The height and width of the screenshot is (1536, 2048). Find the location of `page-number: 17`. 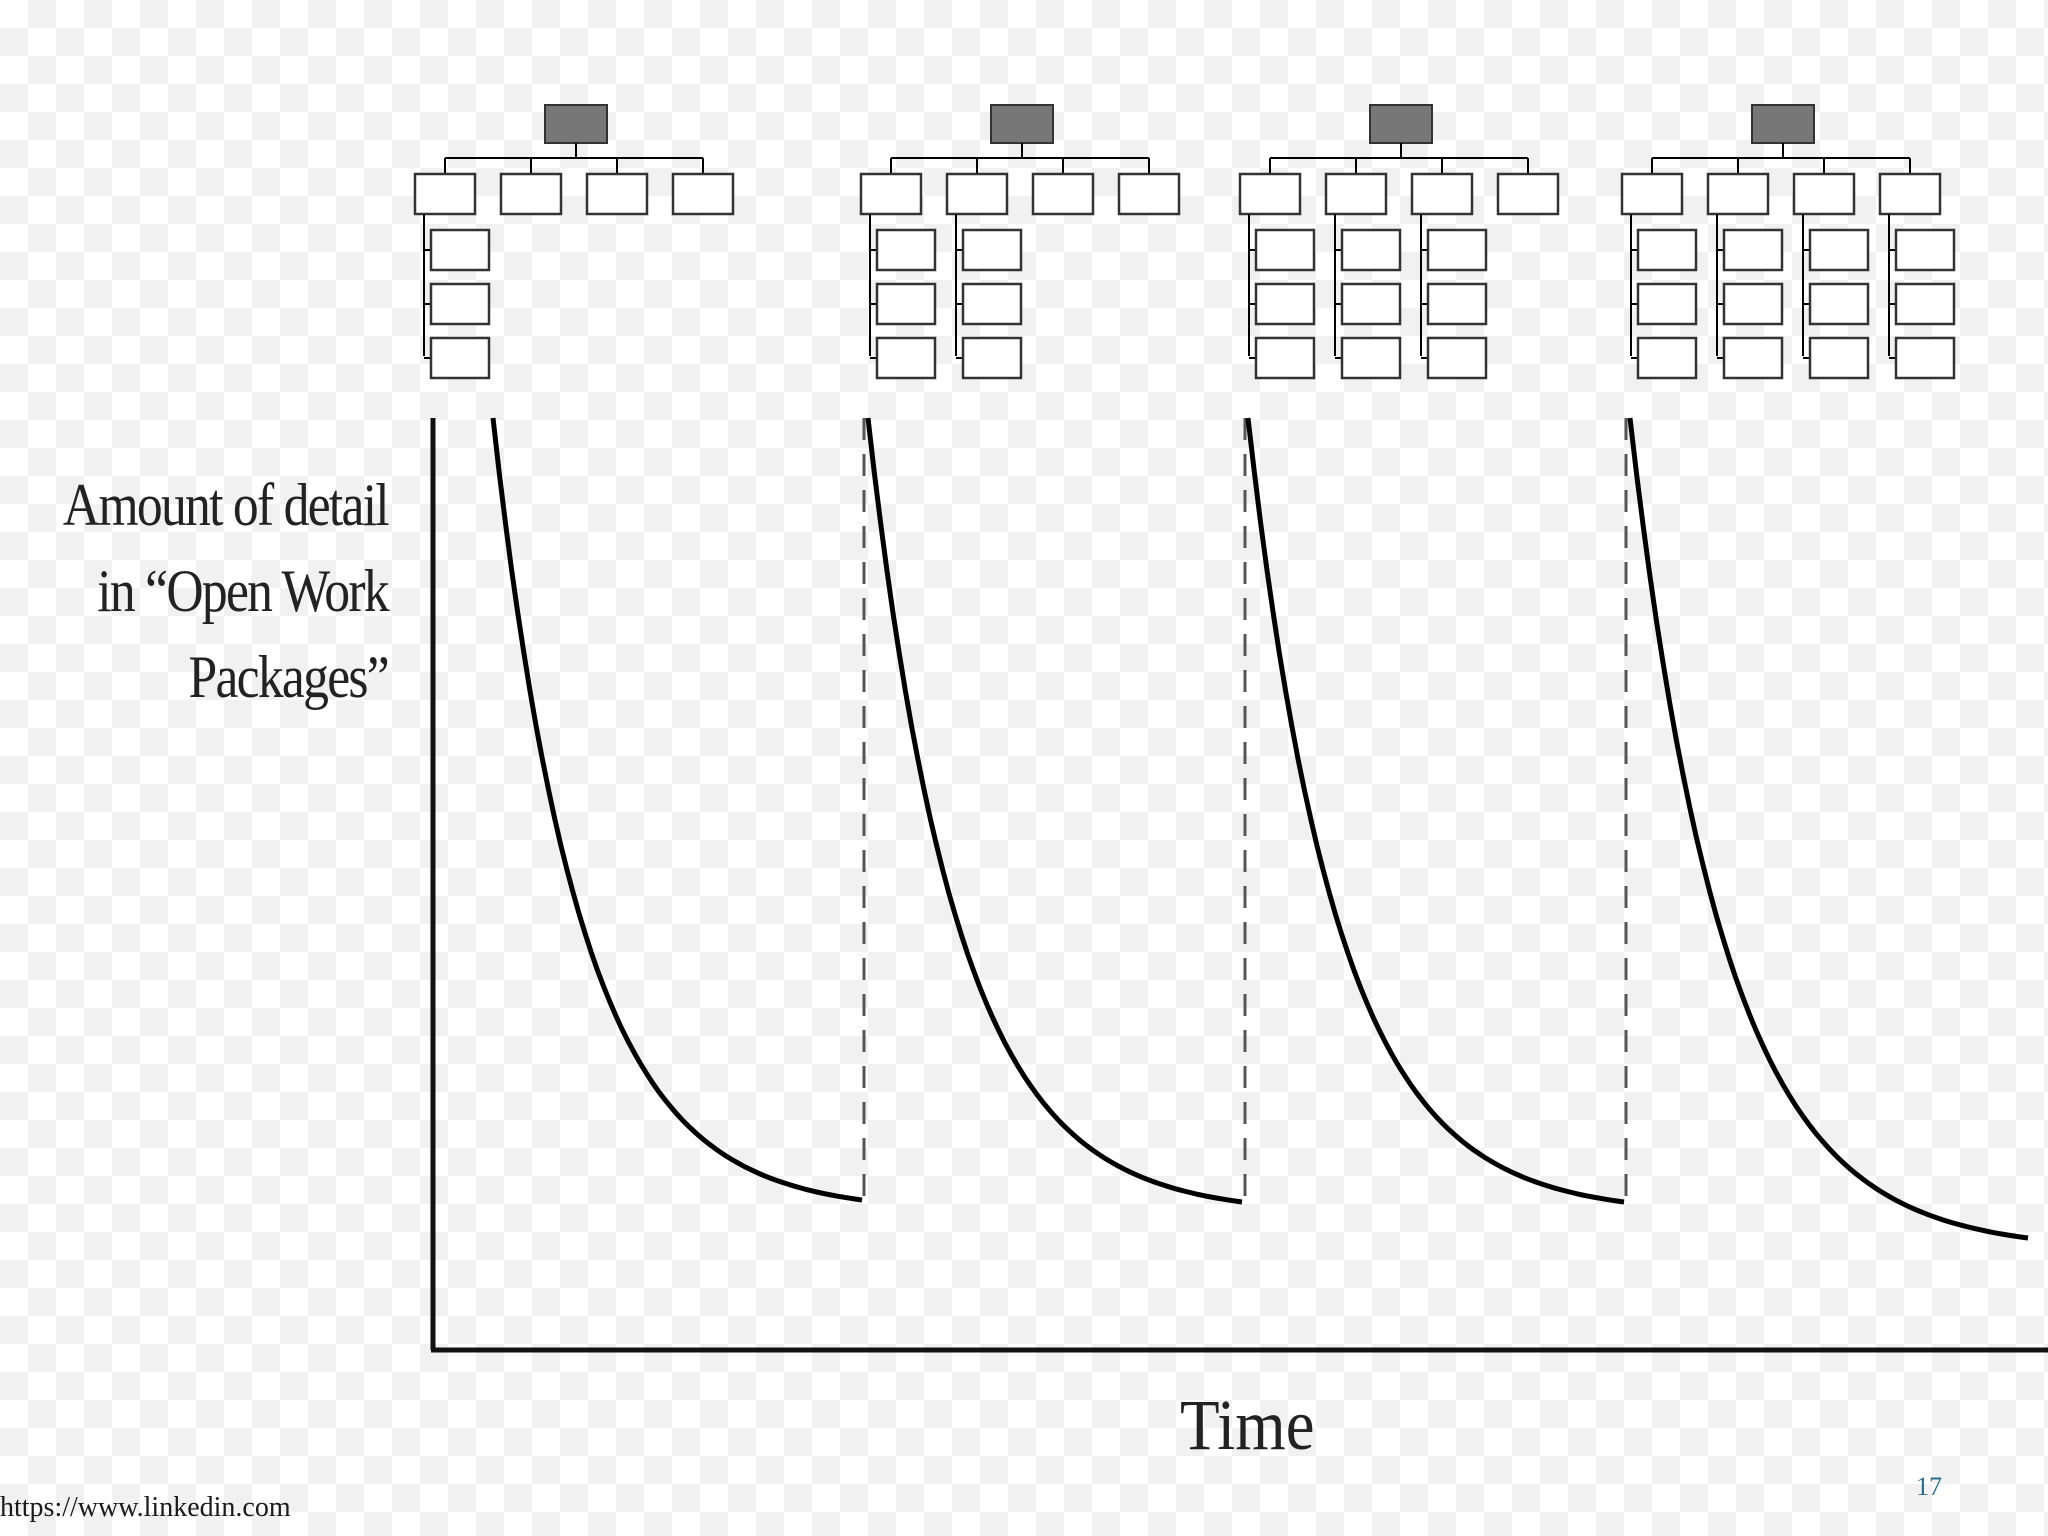

page-number: 17 is located at coordinates (1929, 1486).